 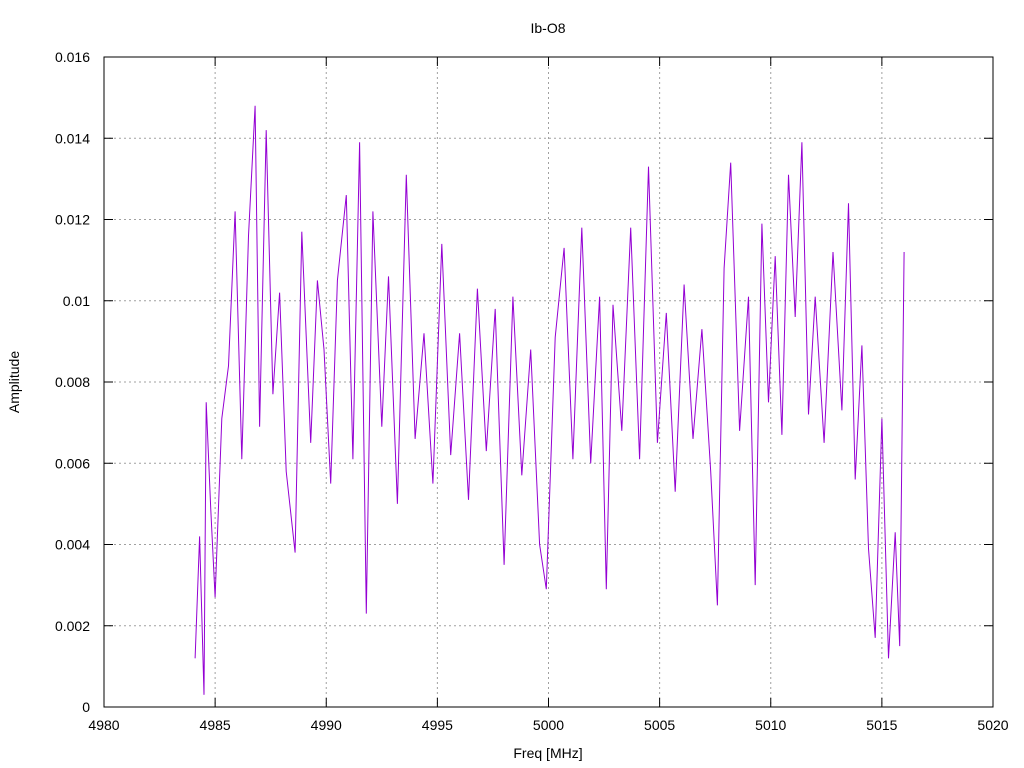 What do you see at coordinates (72, 220) in the screenshot?
I see `y-tick-label: 0.012` at bounding box center [72, 220].